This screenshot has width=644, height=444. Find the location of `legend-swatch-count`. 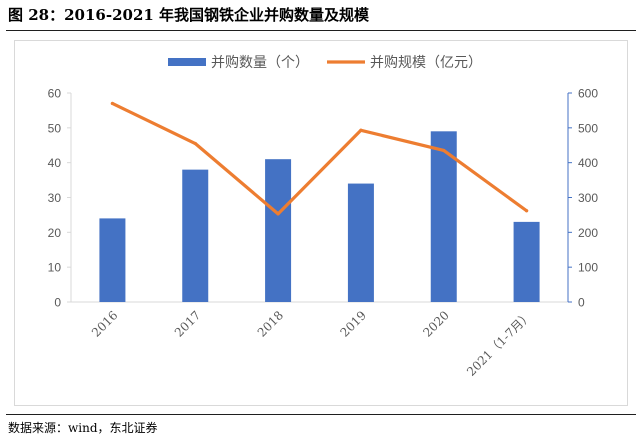

legend-swatch-count is located at coordinates (187, 62).